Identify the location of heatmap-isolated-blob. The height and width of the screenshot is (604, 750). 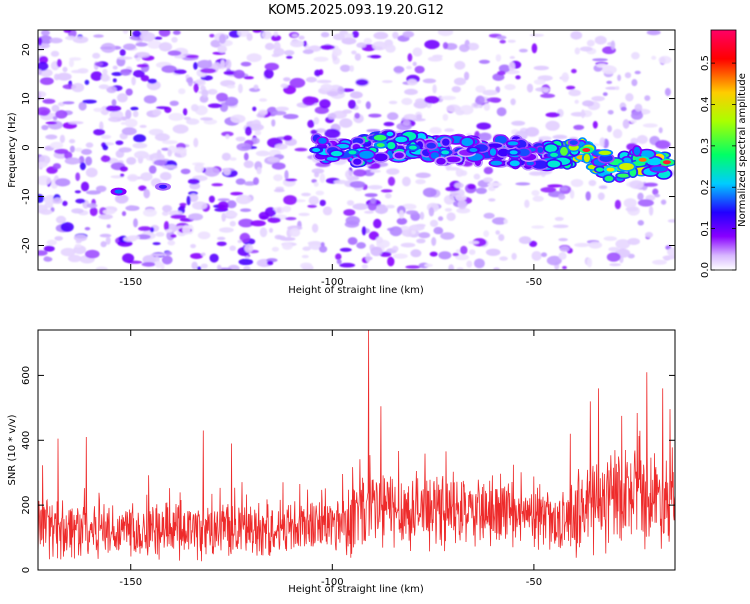
(163, 186).